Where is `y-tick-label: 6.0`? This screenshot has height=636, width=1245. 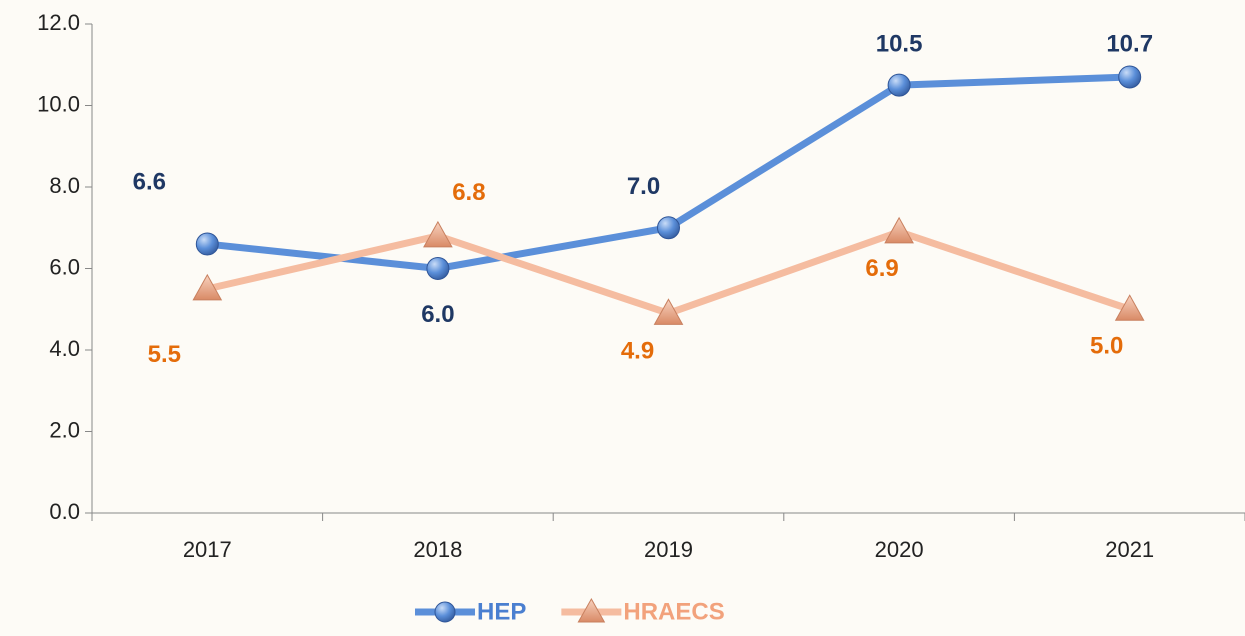
y-tick-label: 6.0 is located at coordinates (64, 266).